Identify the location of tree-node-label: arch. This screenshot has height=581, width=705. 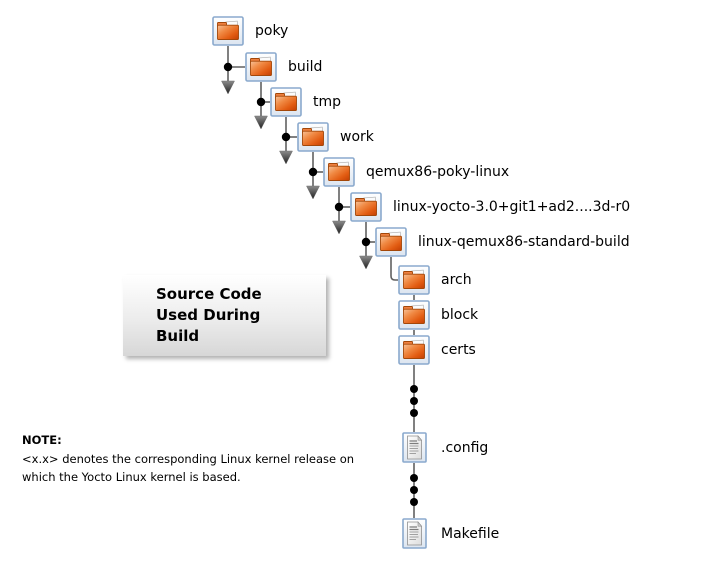
(456, 280).